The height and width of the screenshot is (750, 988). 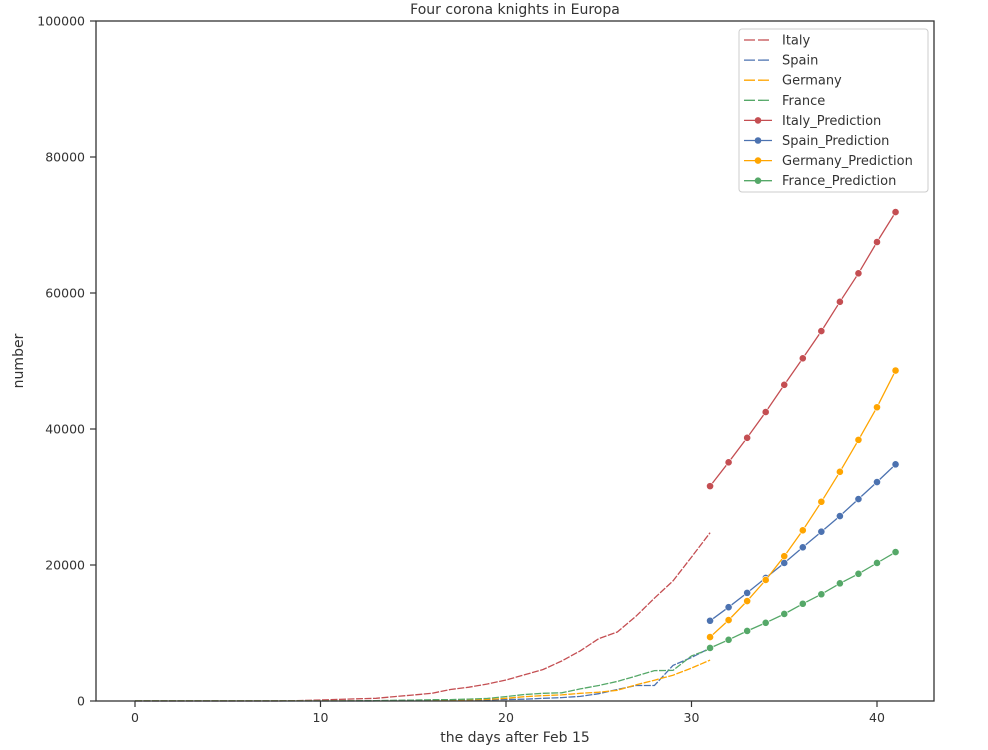 What do you see at coordinates (877, 717) in the screenshot?
I see `x-tick-label: 40` at bounding box center [877, 717].